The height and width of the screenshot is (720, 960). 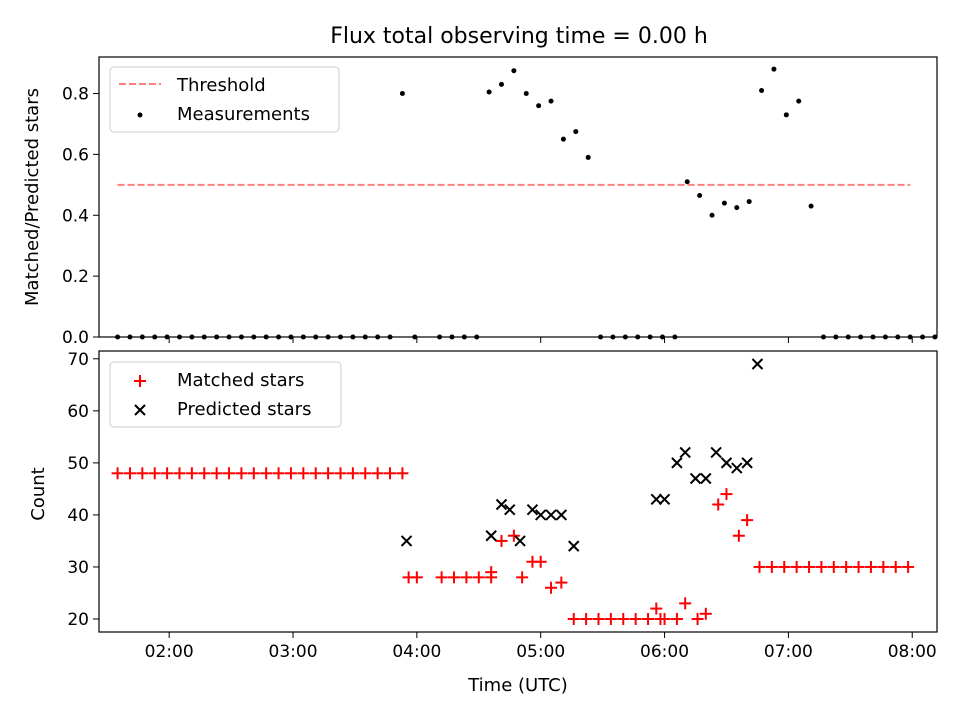 What do you see at coordinates (78, 568) in the screenshot?
I see `bottom-y-tick-label: 30` at bounding box center [78, 568].